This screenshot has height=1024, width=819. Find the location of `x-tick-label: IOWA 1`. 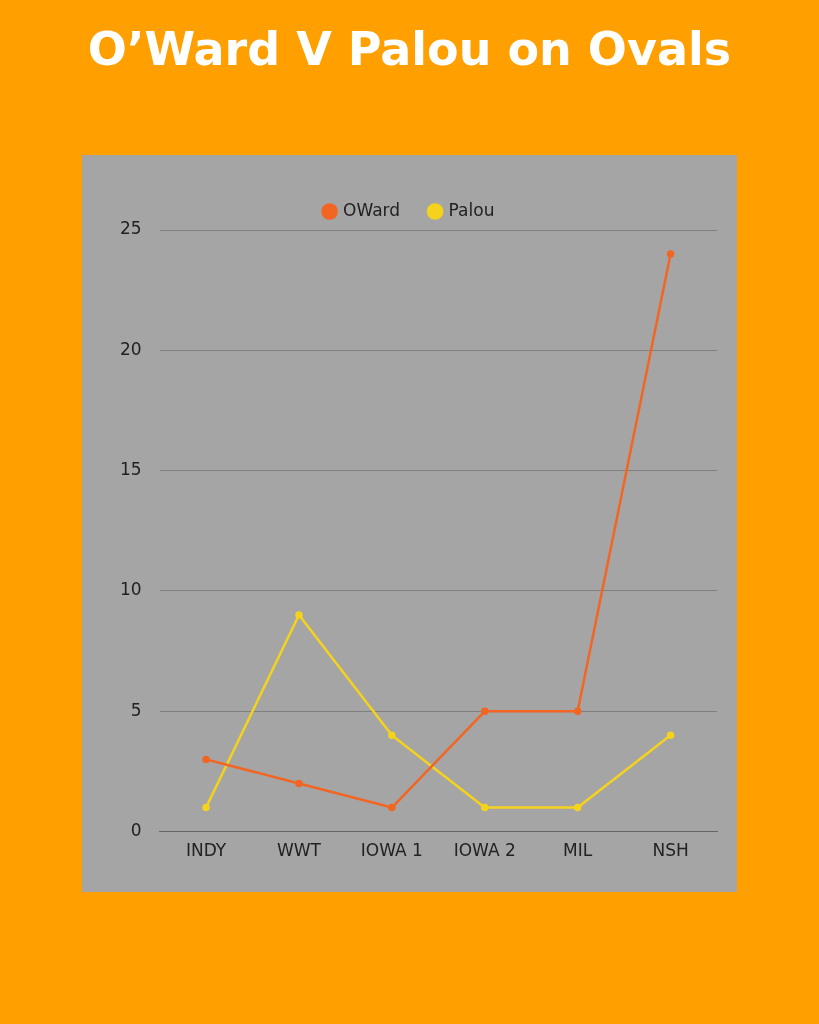

x-tick-label: IOWA 1 is located at coordinates (391, 850).